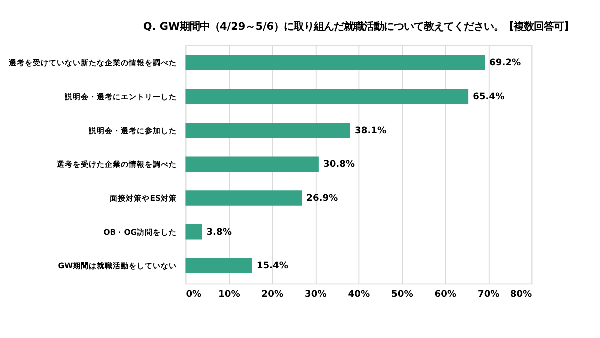 The width and height of the screenshot is (600, 338). I want to click on x-tick-label: 0%, so click(194, 295).